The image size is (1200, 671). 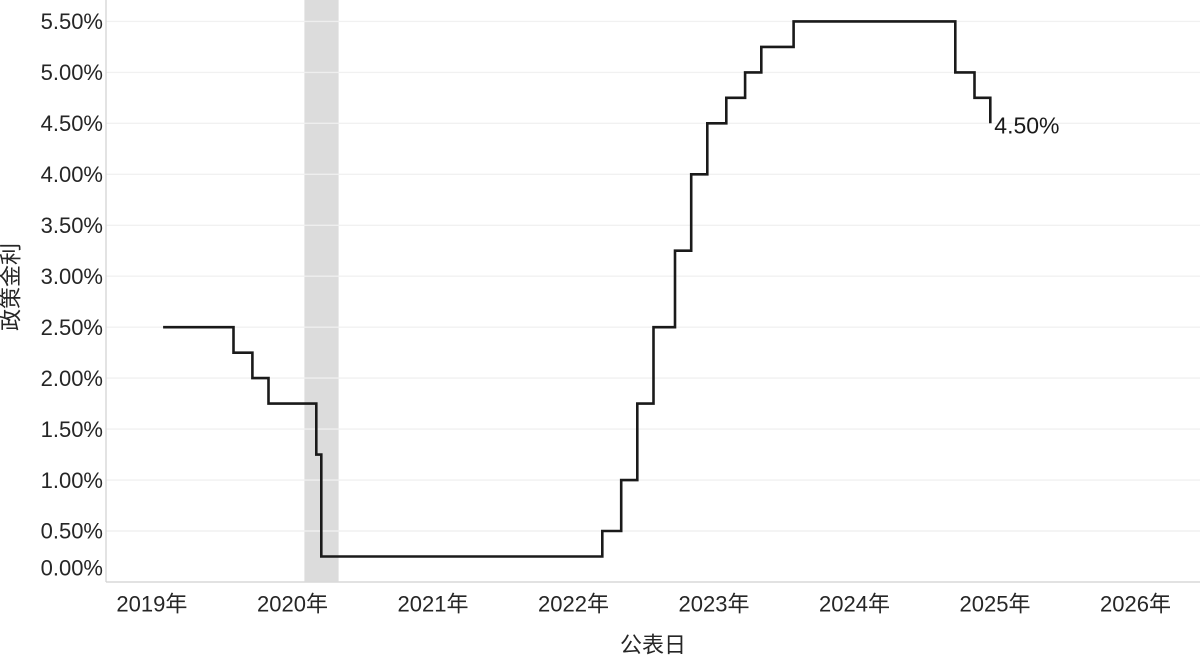 What do you see at coordinates (72, 480) in the screenshot?
I see `y-tick-label: 1.00%` at bounding box center [72, 480].